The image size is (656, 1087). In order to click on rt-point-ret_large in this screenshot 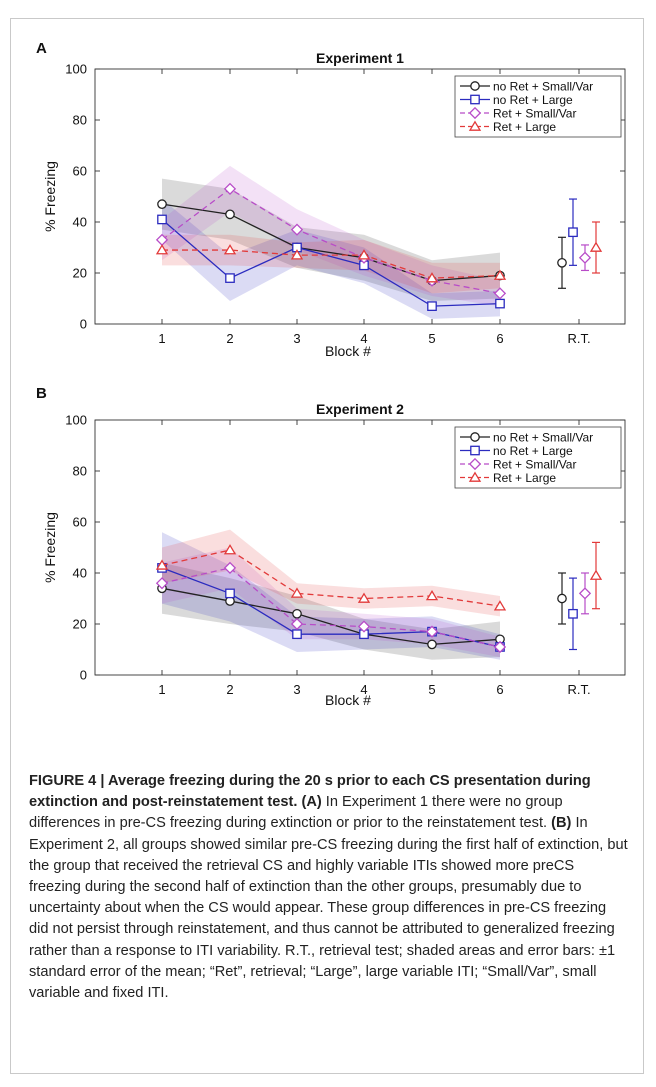, I will do `click(596, 574)`.